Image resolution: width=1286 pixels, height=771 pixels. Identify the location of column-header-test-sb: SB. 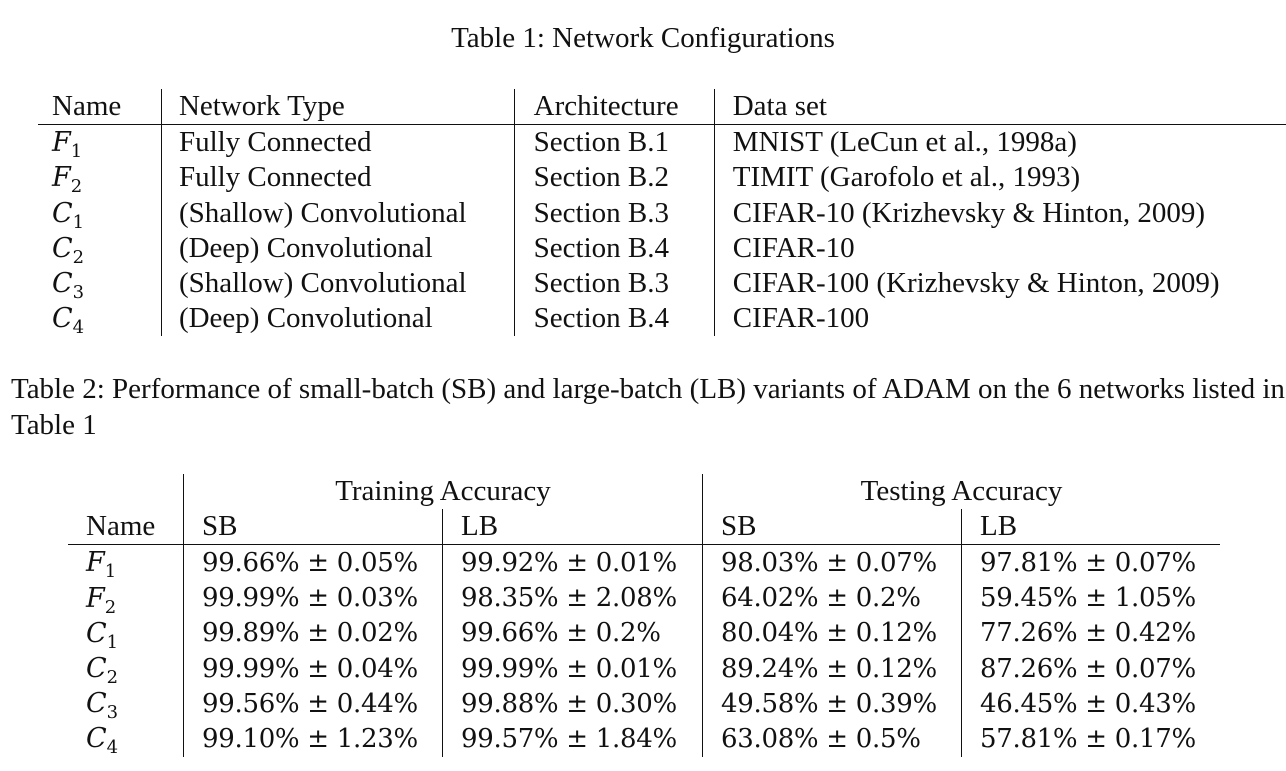
(832, 527).